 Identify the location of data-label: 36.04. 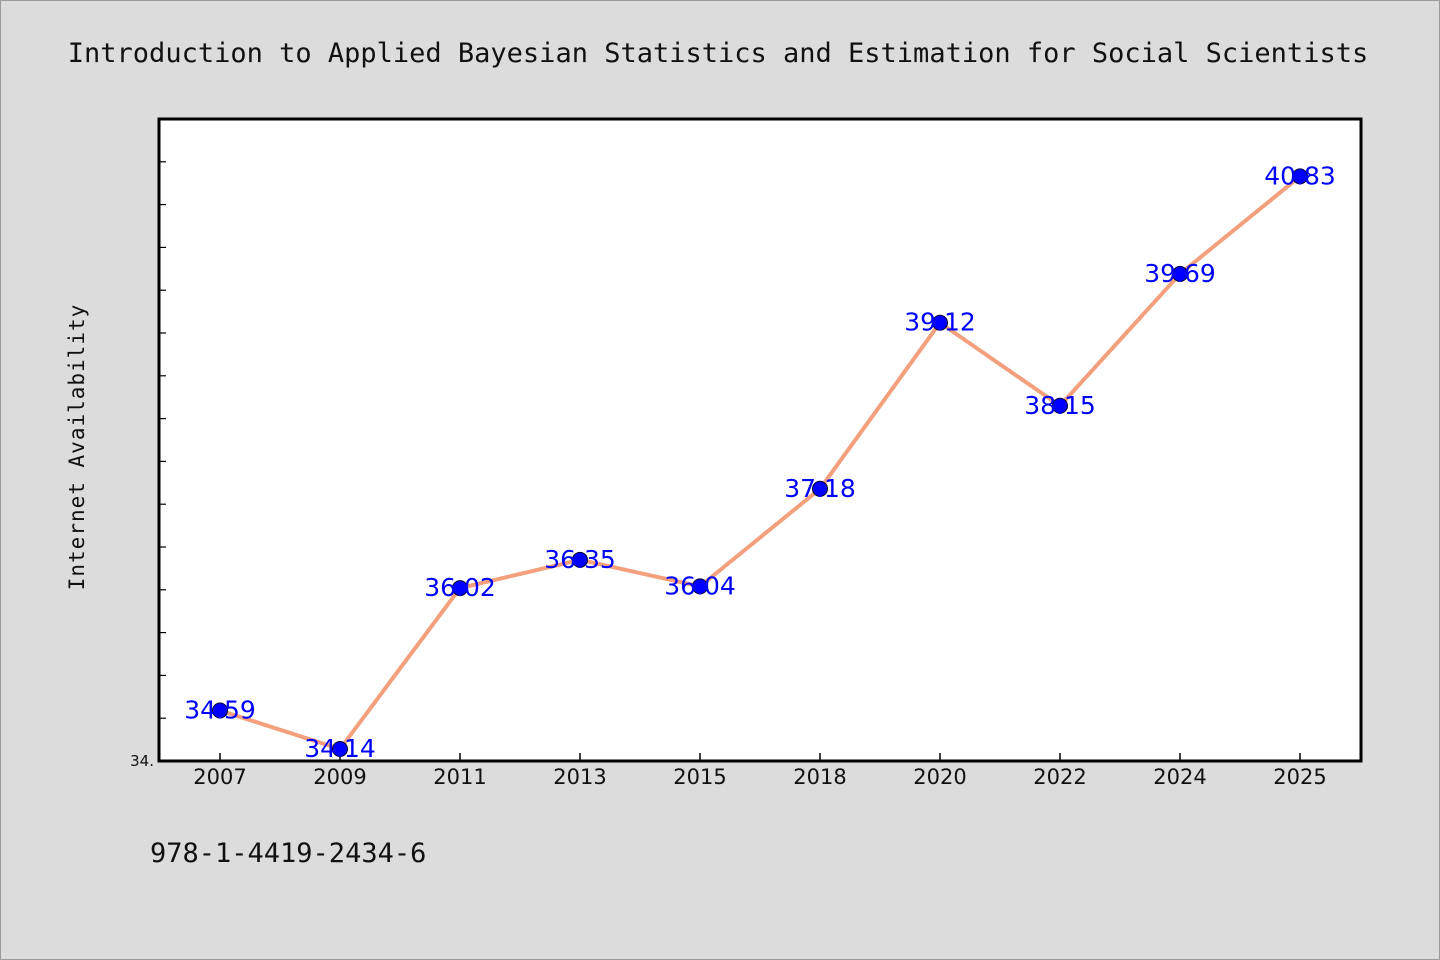
(700, 585).